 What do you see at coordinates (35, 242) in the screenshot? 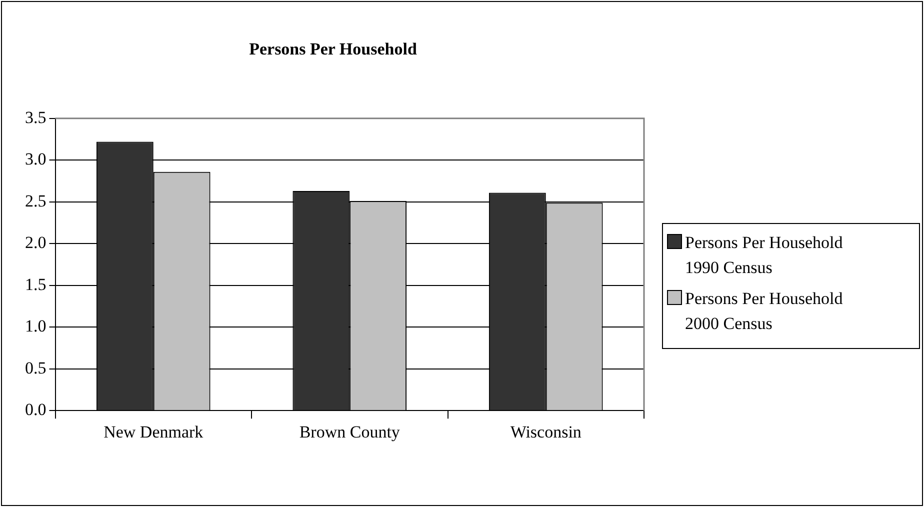
I see `y-tick-label: 2.0` at bounding box center [35, 242].